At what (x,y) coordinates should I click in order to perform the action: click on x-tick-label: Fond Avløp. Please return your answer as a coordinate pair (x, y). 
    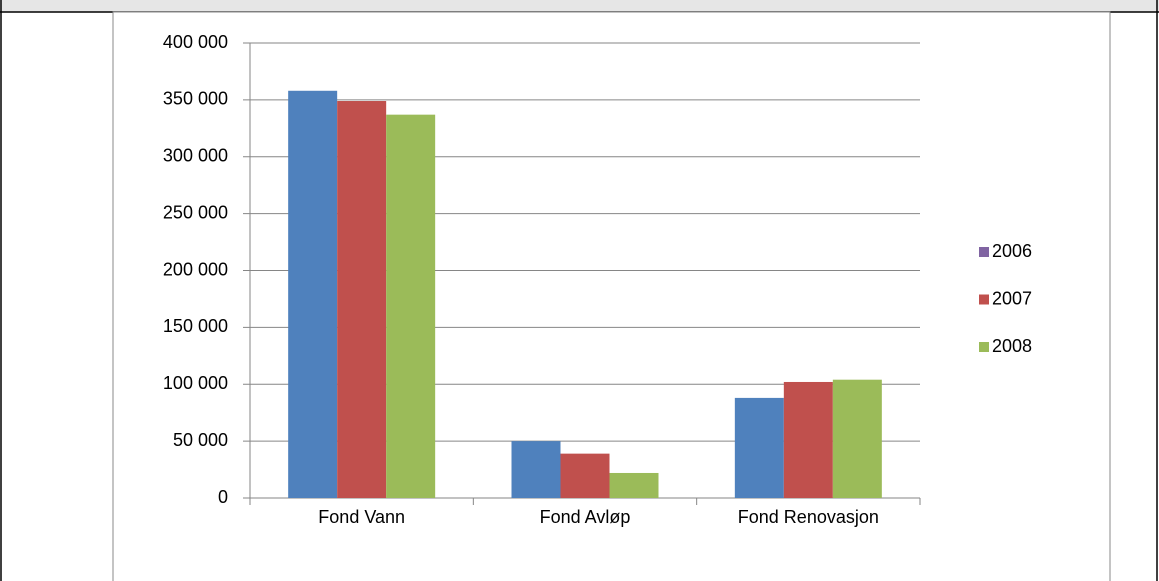
    Looking at the image, I should click on (585, 517).